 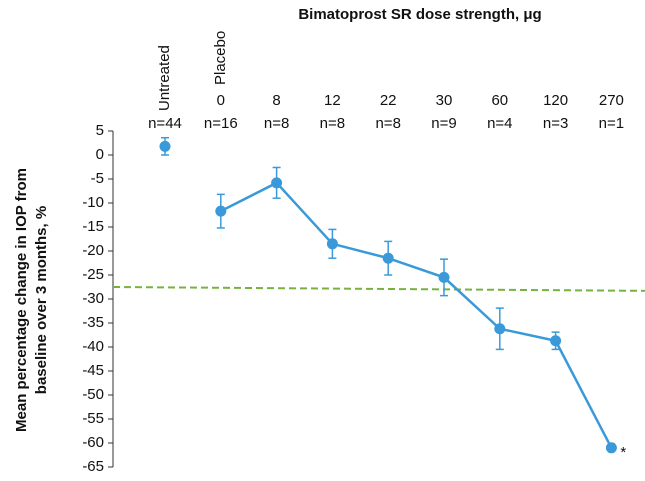 What do you see at coordinates (93, 322) in the screenshot?
I see `y-tick-label: -35` at bounding box center [93, 322].